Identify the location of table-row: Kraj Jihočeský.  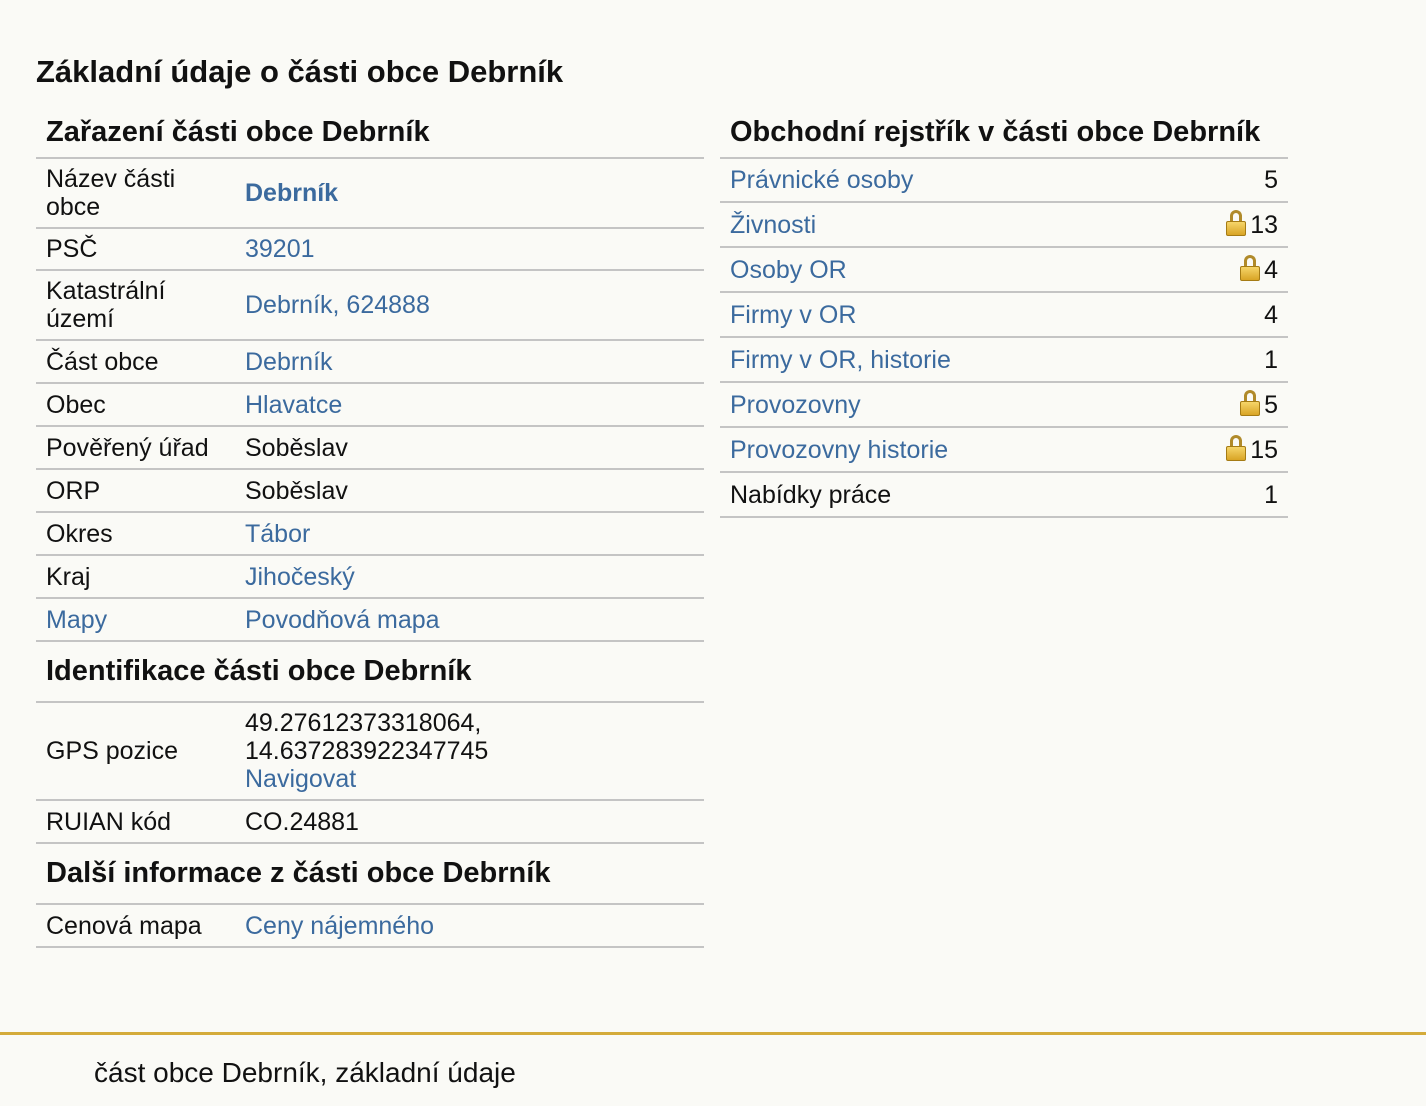
(370, 577).